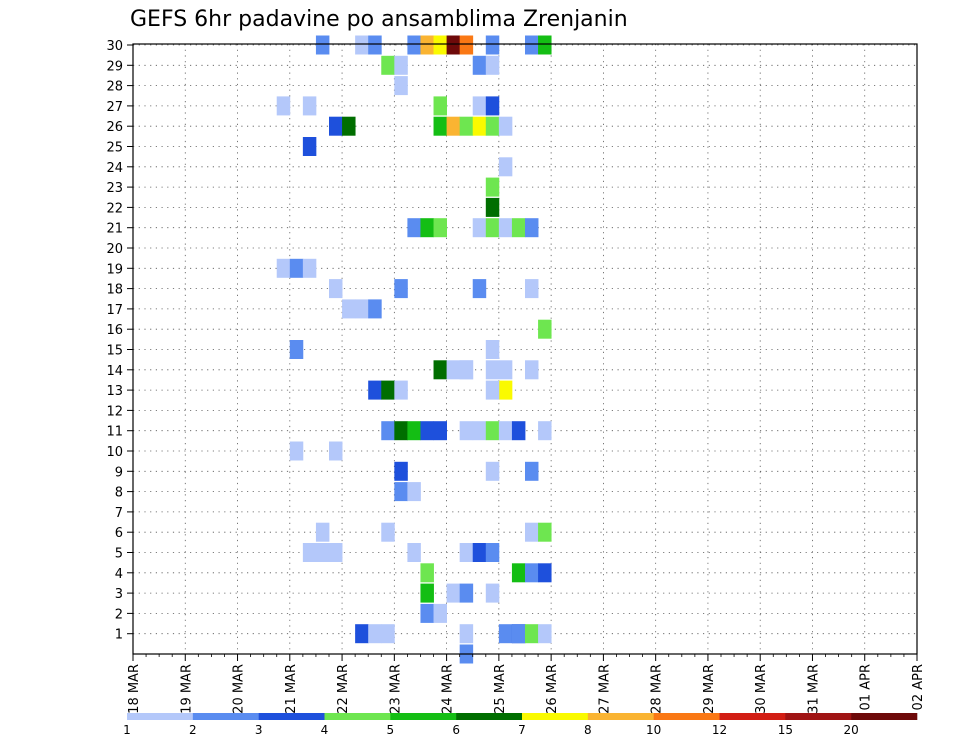  Describe the element at coordinates (114, 208) in the screenshot. I see `y-tick-label: 22` at that location.